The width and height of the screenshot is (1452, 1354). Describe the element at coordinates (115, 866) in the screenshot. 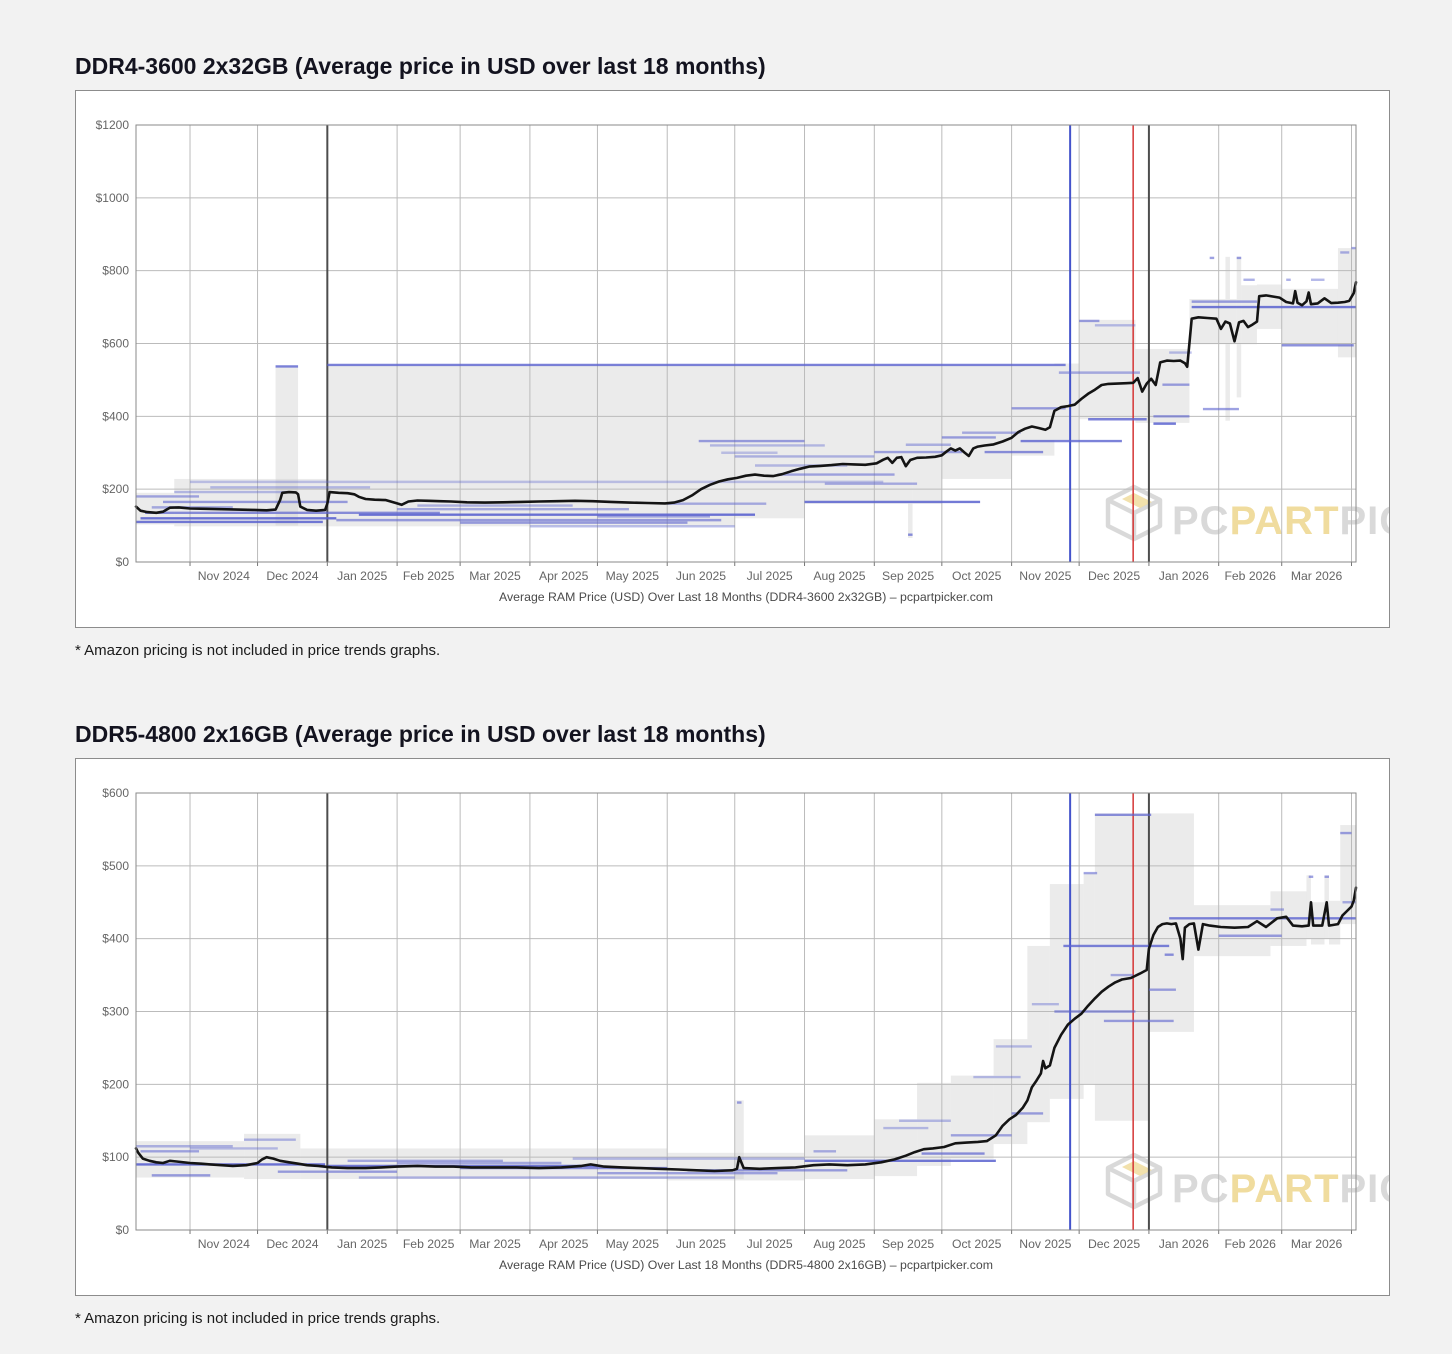

I see `svg-text: $500` at that location.